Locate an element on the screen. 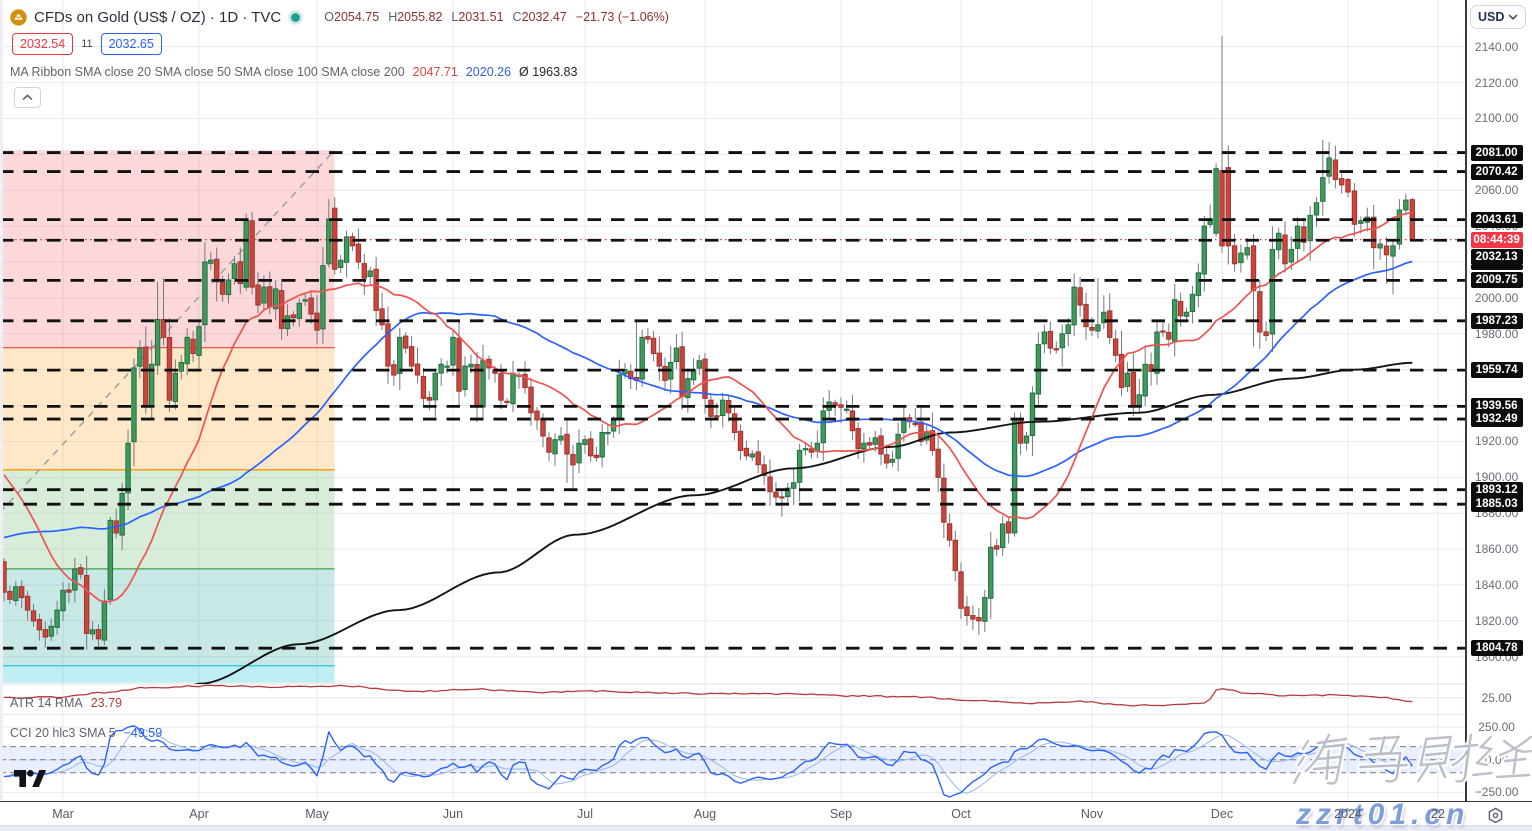 This screenshot has height=831, width=1532. cci-label: CCI 20 hlc3 SMA 5 is located at coordinates (63, 732).